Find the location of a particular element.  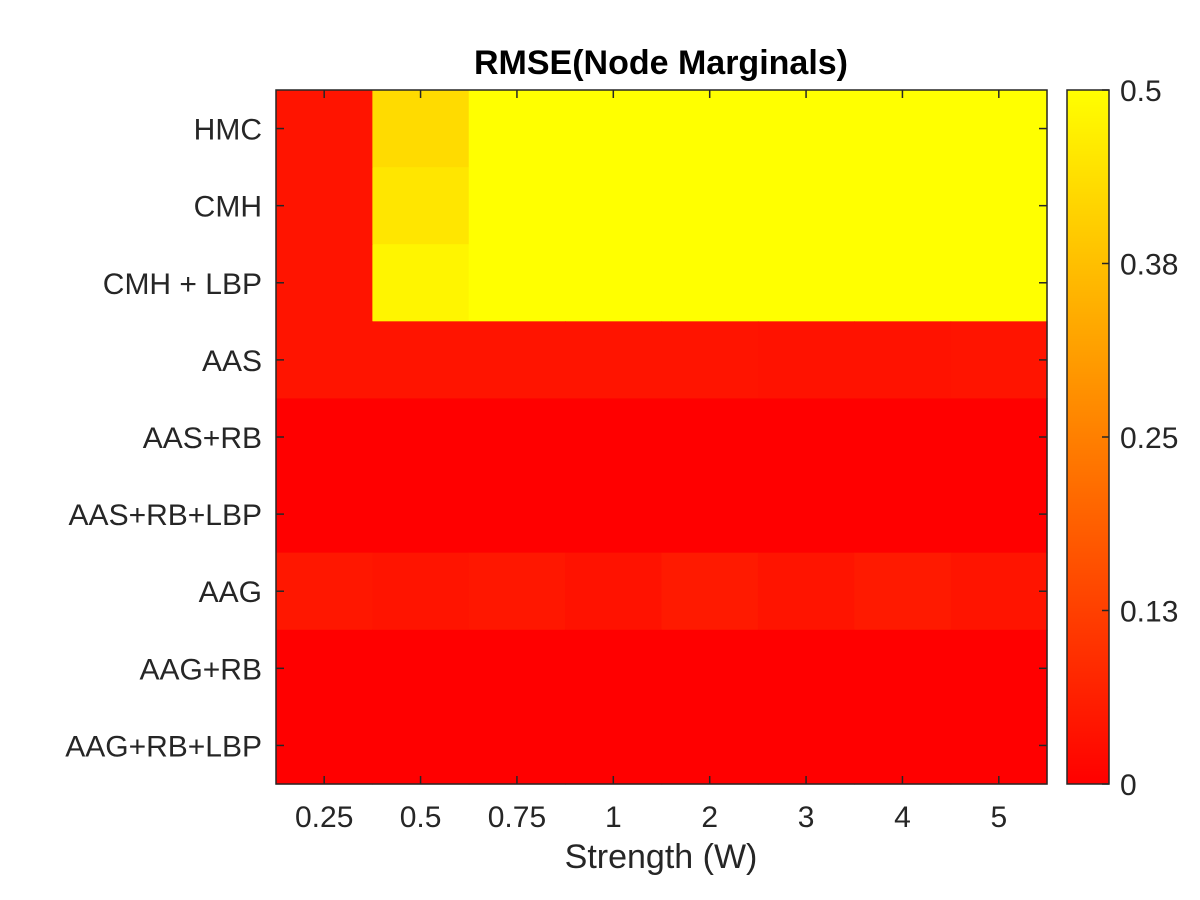

colorbar-tick-label: 0.13 is located at coordinates (1149, 612).